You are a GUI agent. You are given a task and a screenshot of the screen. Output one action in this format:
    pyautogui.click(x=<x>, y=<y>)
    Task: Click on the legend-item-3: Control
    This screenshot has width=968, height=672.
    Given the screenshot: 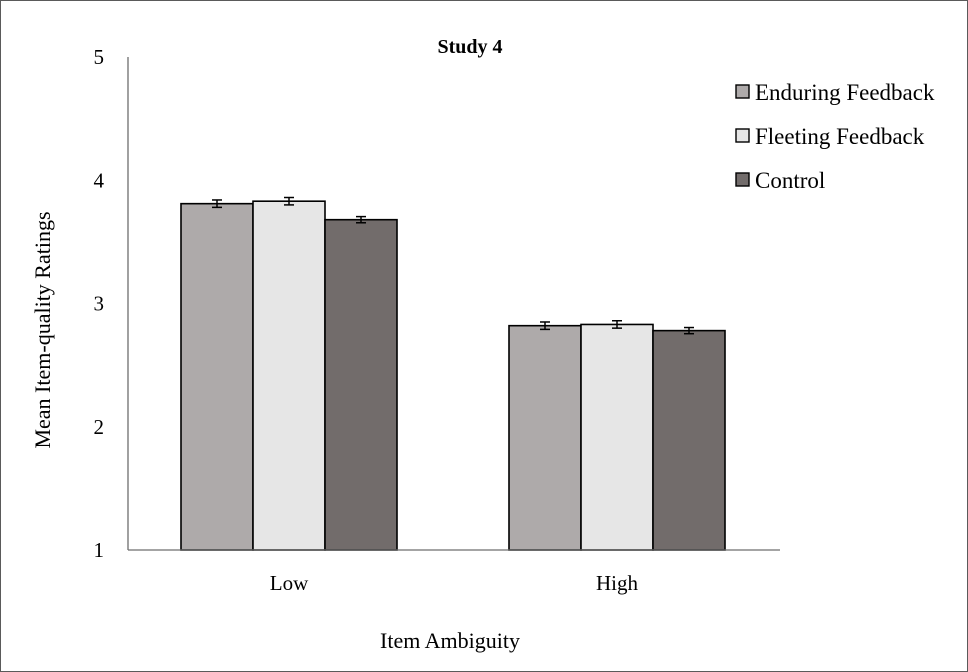 What is the action you would take?
    pyautogui.click(x=780, y=180)
    